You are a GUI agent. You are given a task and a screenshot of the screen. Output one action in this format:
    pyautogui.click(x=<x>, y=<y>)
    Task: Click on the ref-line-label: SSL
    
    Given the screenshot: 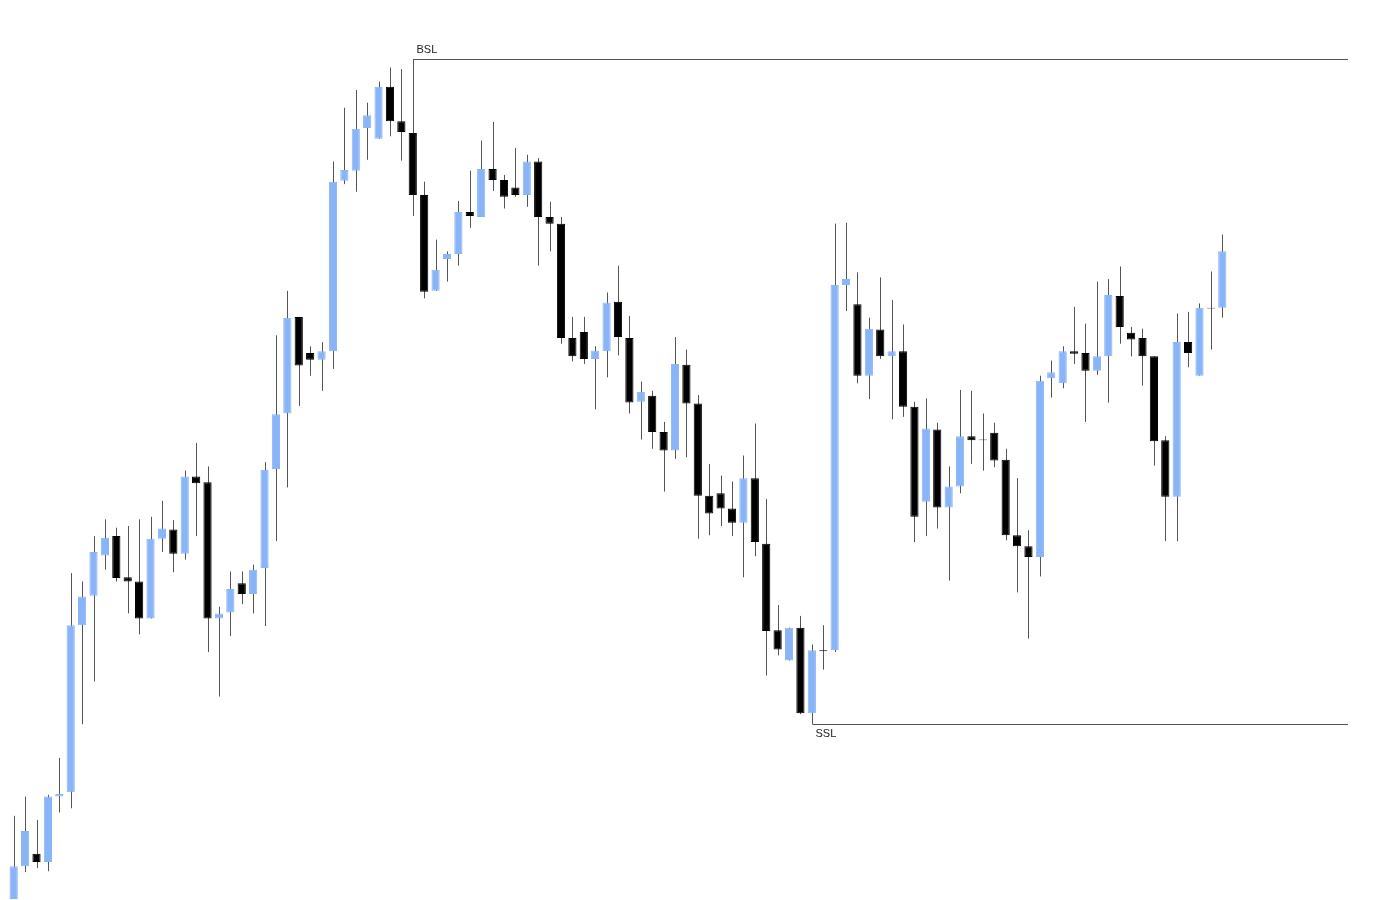 What is the action you would take?
    pyautogui.click(x=826, y=733)
    